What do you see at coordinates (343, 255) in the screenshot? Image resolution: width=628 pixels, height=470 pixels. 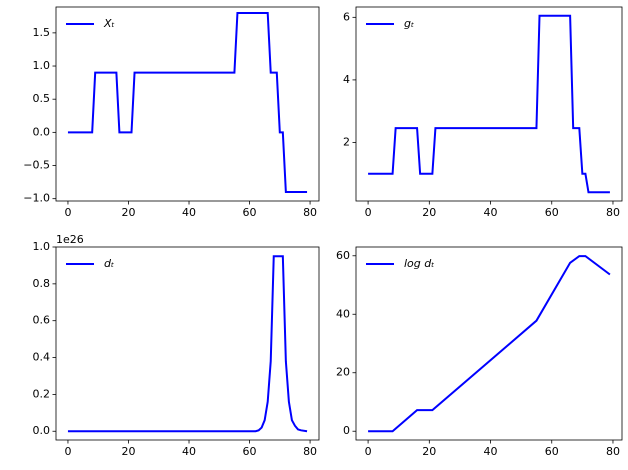 I see `y-tick-label: 60` at bounding box center [343, 255].